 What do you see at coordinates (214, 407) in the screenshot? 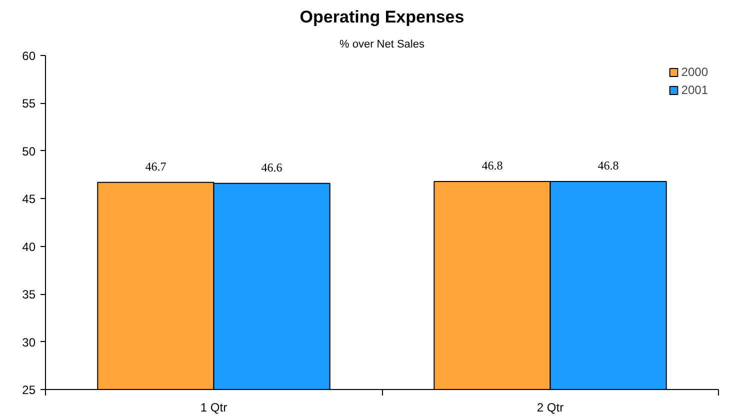
I see `x-tick-label: 1 Qtr` at bounding box center [214, 407].